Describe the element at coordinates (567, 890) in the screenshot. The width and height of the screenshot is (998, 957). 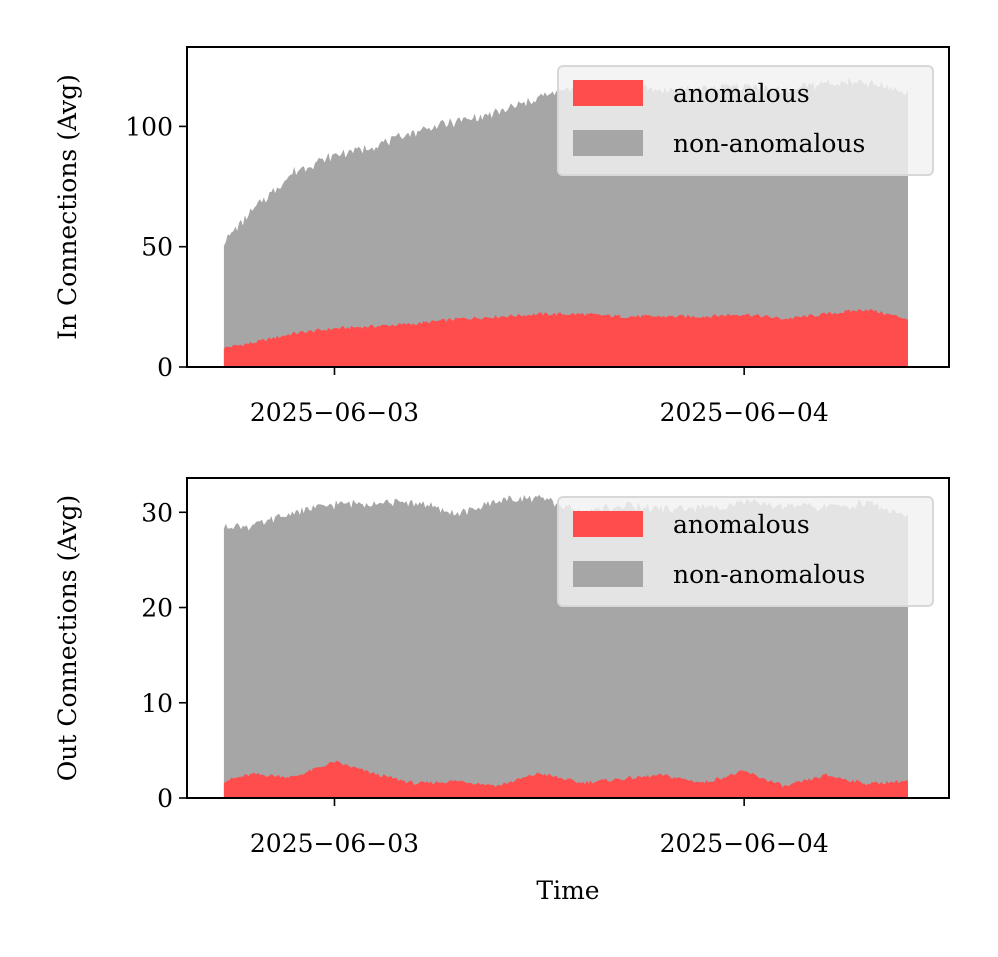
I see `x-axis-label: Time` at that location.